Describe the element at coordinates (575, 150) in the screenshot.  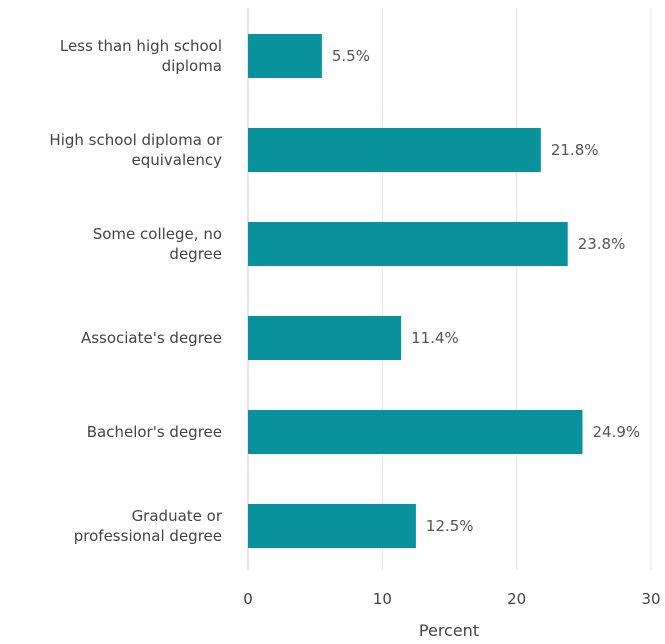
I see `data-label: 21.8%` at that location.